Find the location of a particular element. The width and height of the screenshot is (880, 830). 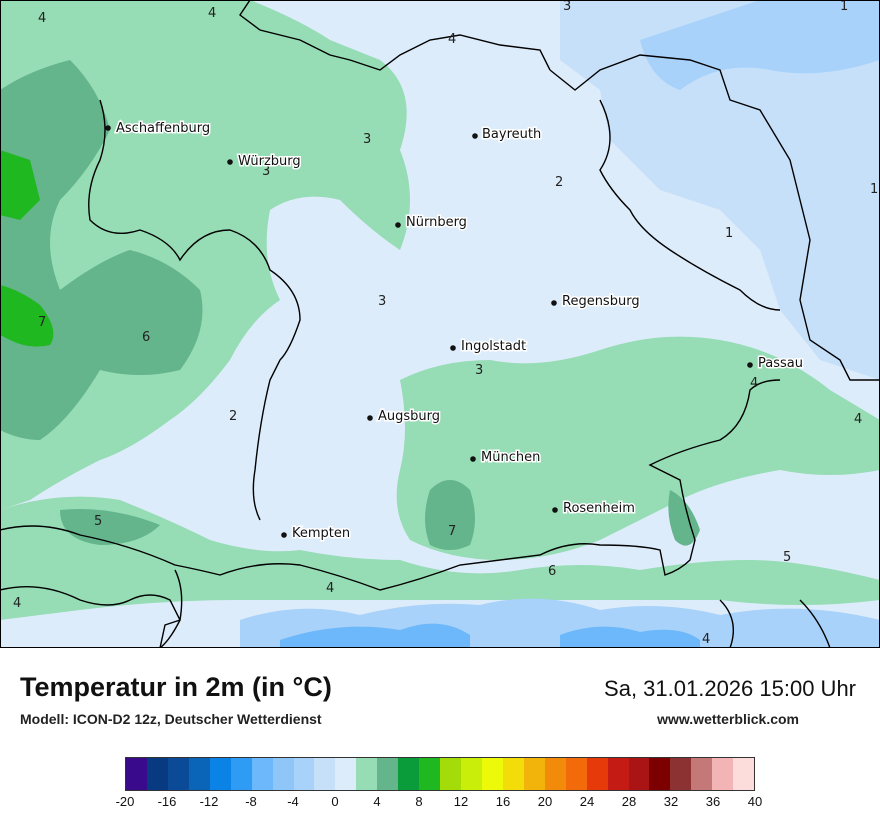

legend-ticks: -20 -16 -12 -8 -4 0 4 8 12 16 20 24 28 32 36 40 is located at coordinates (440, 804).